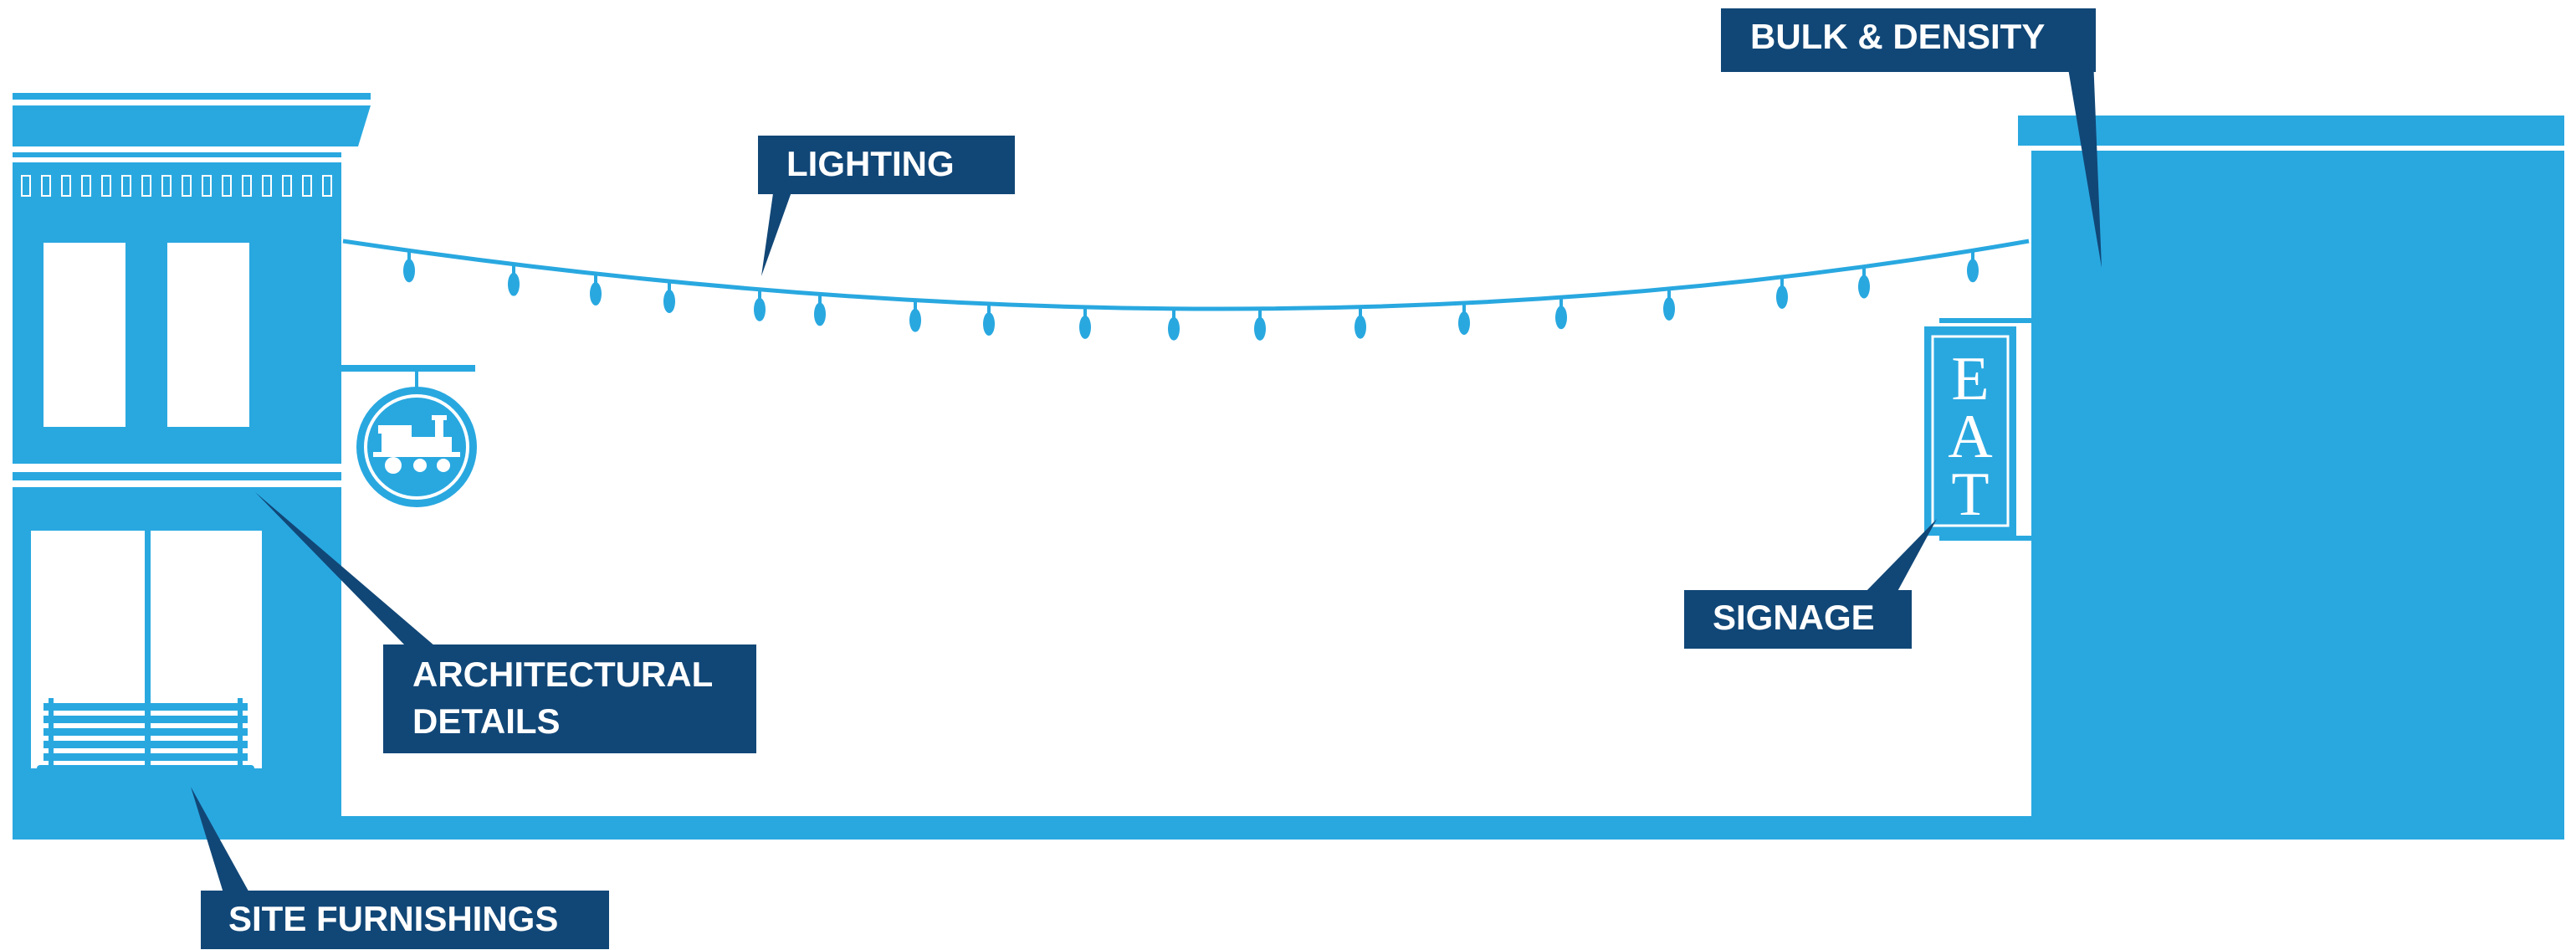 Image resolution: width=2576 pixels, height=950 pixels. I want to click on belt-course-band, so click(177, 468).